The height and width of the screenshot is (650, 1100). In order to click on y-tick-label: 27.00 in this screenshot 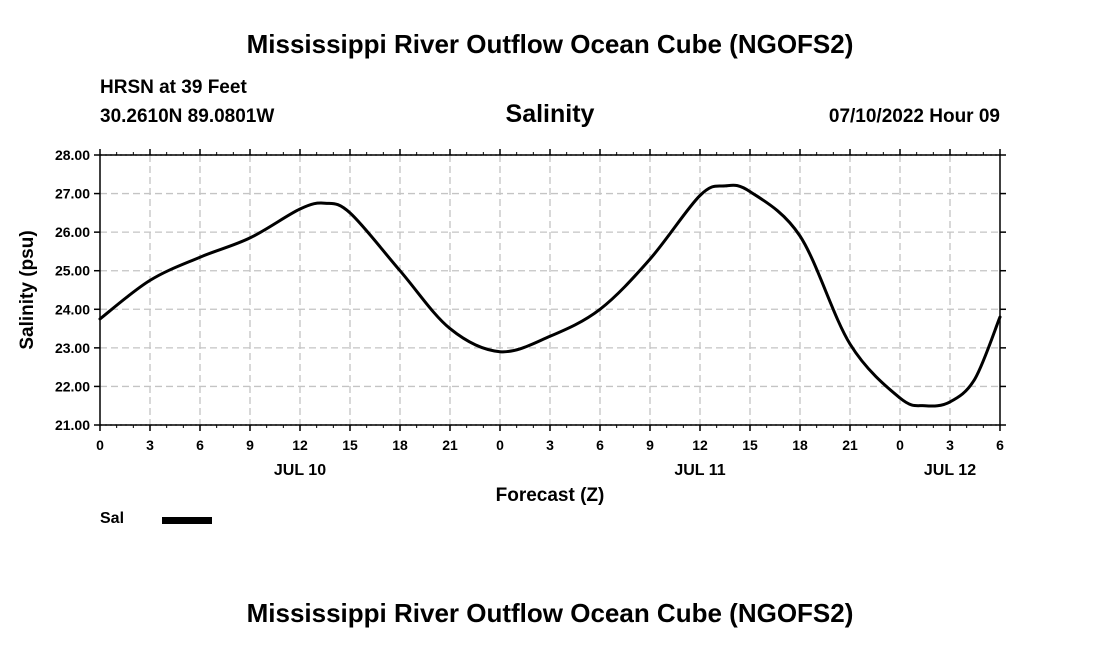, I will do `click(72, 194)`.